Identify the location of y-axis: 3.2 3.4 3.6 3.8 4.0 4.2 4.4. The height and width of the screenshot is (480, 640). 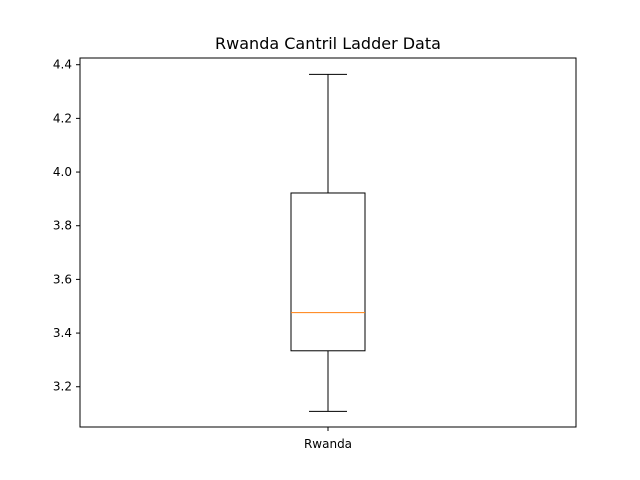
(66, 226).